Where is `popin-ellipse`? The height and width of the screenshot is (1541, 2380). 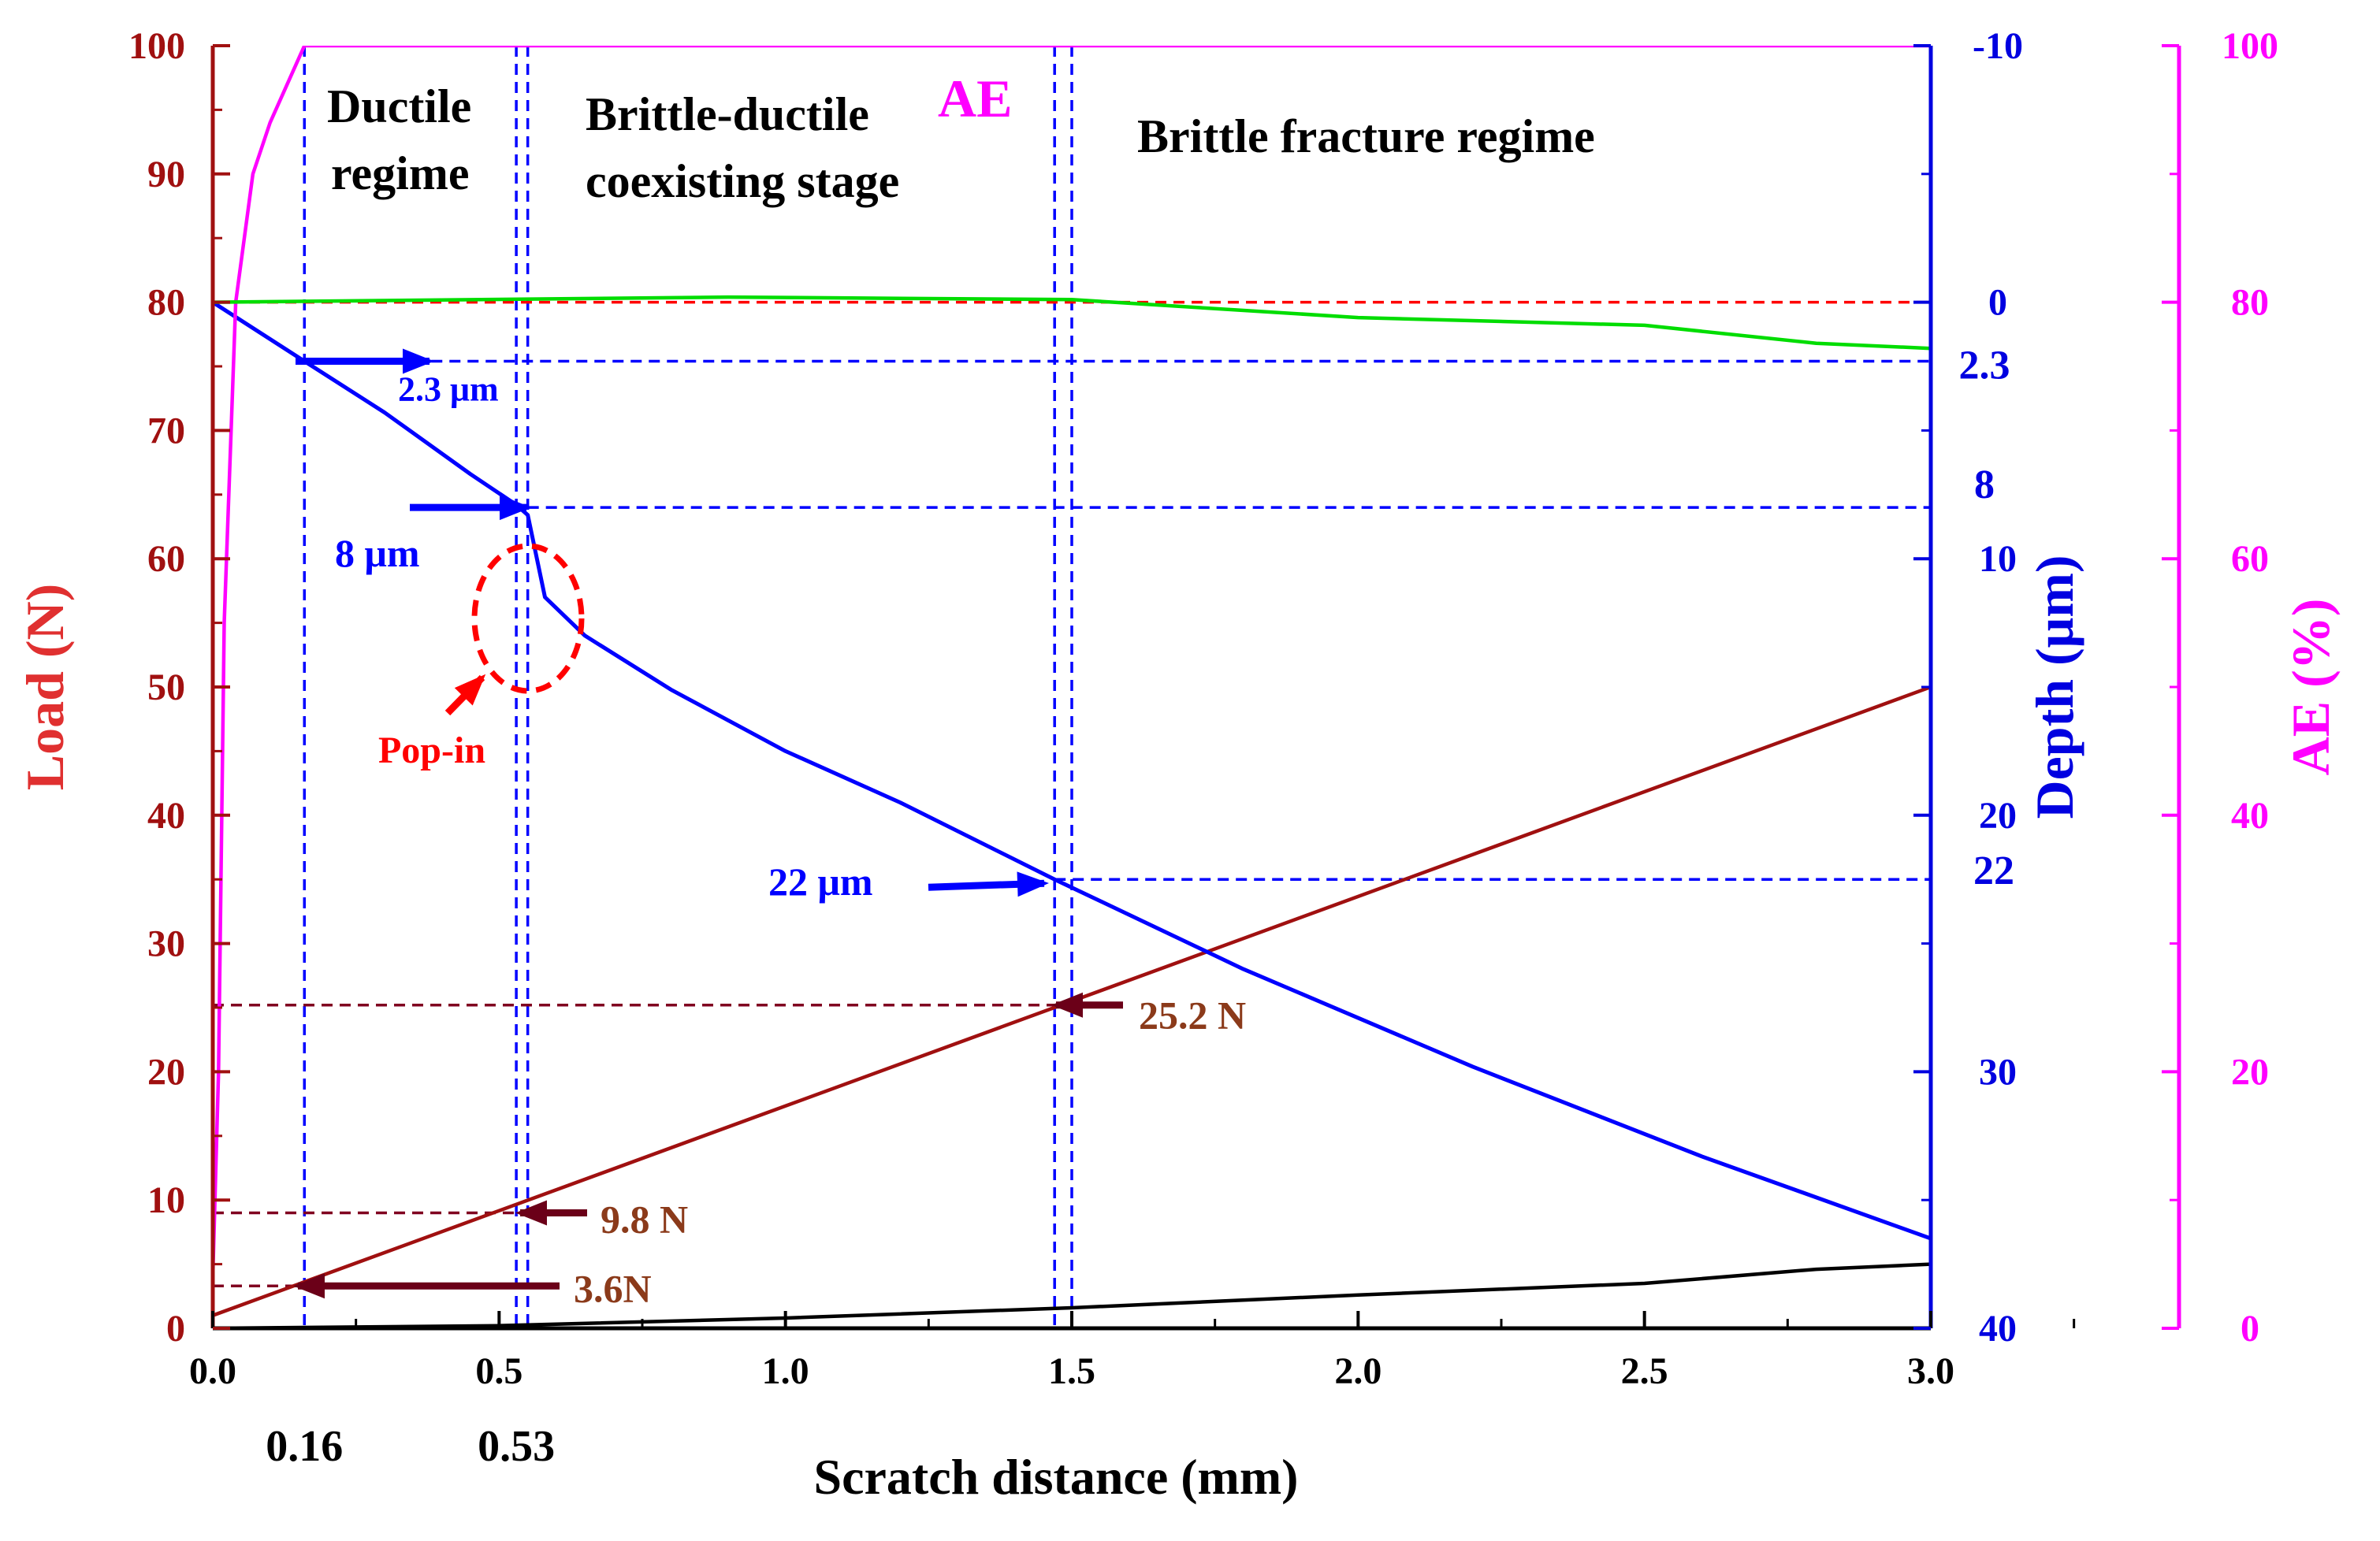 popin-ellipse is located at coordinates (528, 618).